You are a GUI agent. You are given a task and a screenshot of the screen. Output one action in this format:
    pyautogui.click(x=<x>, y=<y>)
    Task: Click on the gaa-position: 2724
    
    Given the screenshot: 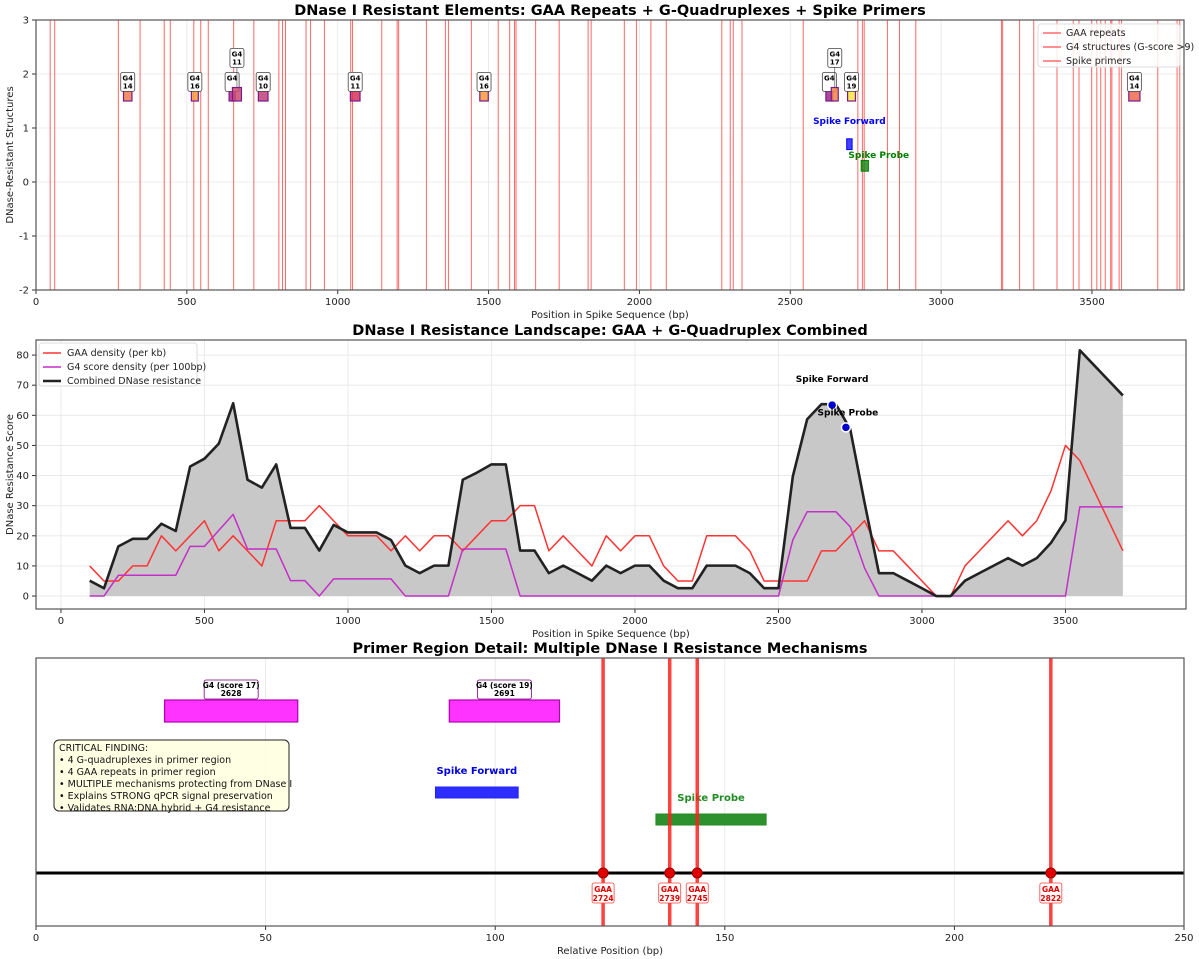 What is the action you would take?
    pyautogui.click(x=603, y=898)
    